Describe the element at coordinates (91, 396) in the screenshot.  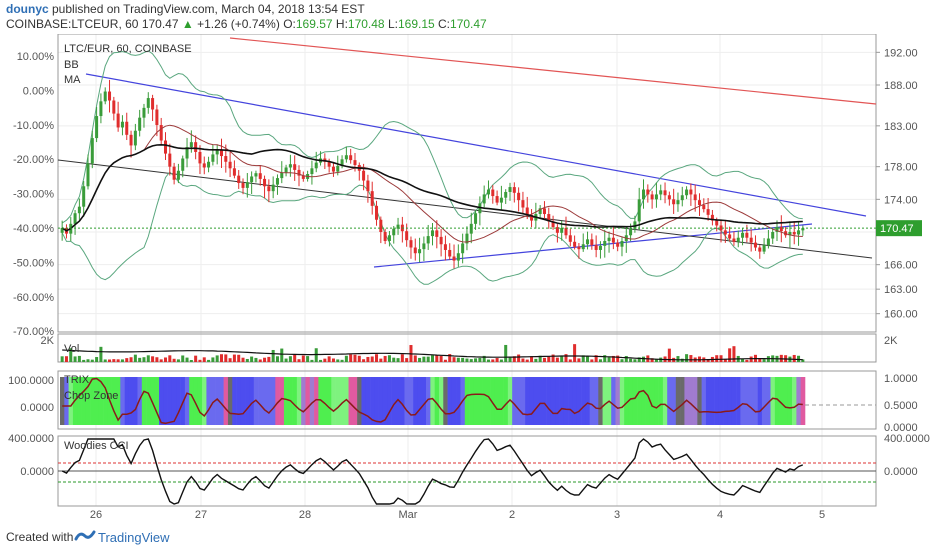
I see `legend-chop: Chop Zone` at that location.